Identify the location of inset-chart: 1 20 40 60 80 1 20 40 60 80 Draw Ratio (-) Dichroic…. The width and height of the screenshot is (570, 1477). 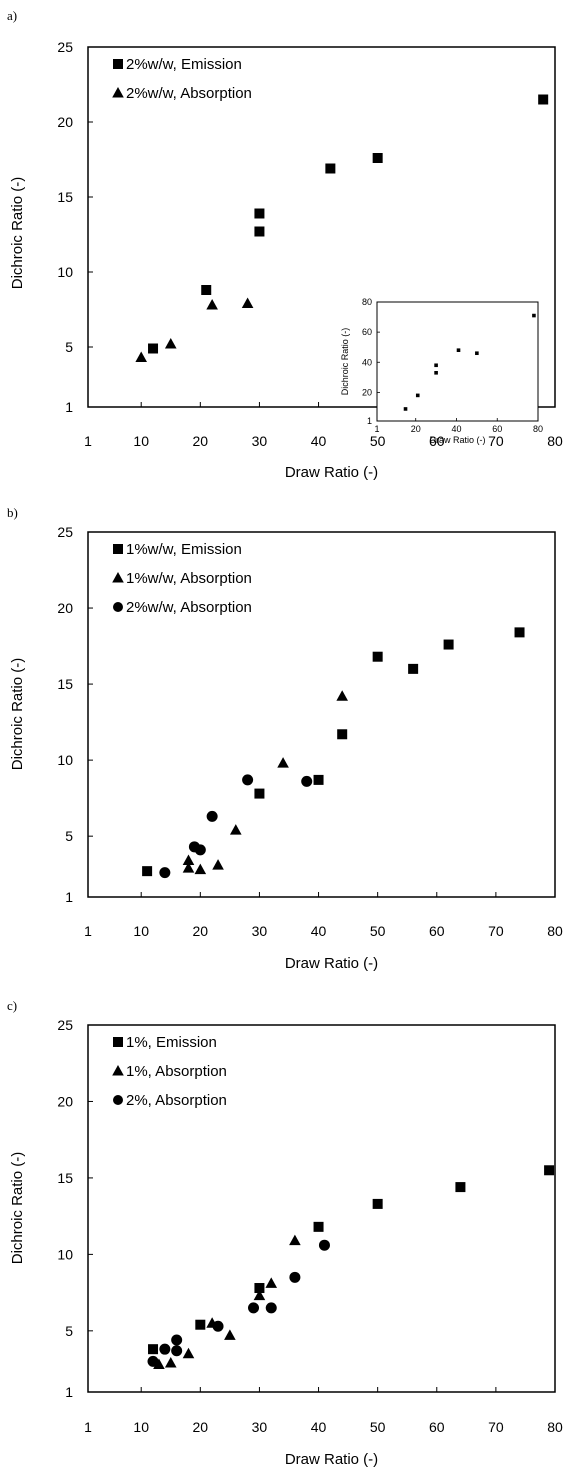
(441, 371).